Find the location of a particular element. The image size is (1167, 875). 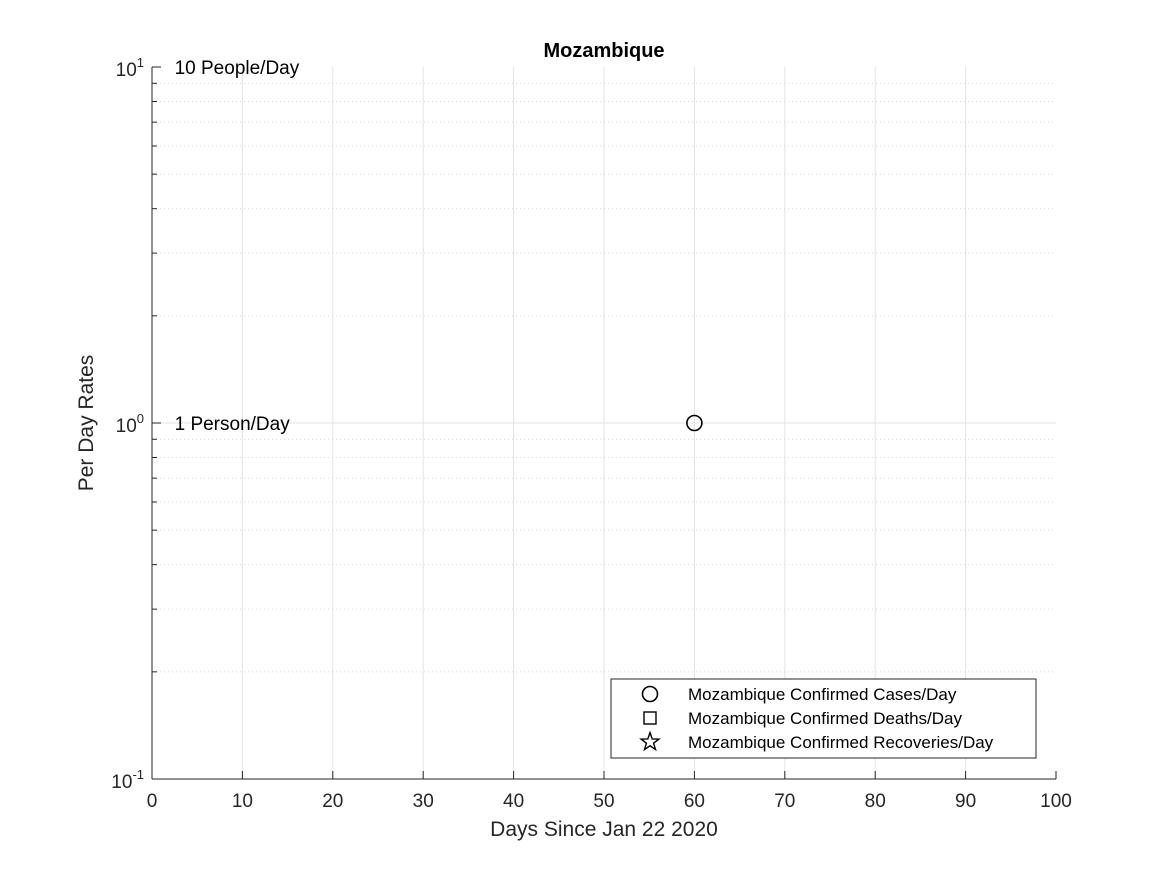

x-tick-label: 20 is located at coordinates (332, 801).